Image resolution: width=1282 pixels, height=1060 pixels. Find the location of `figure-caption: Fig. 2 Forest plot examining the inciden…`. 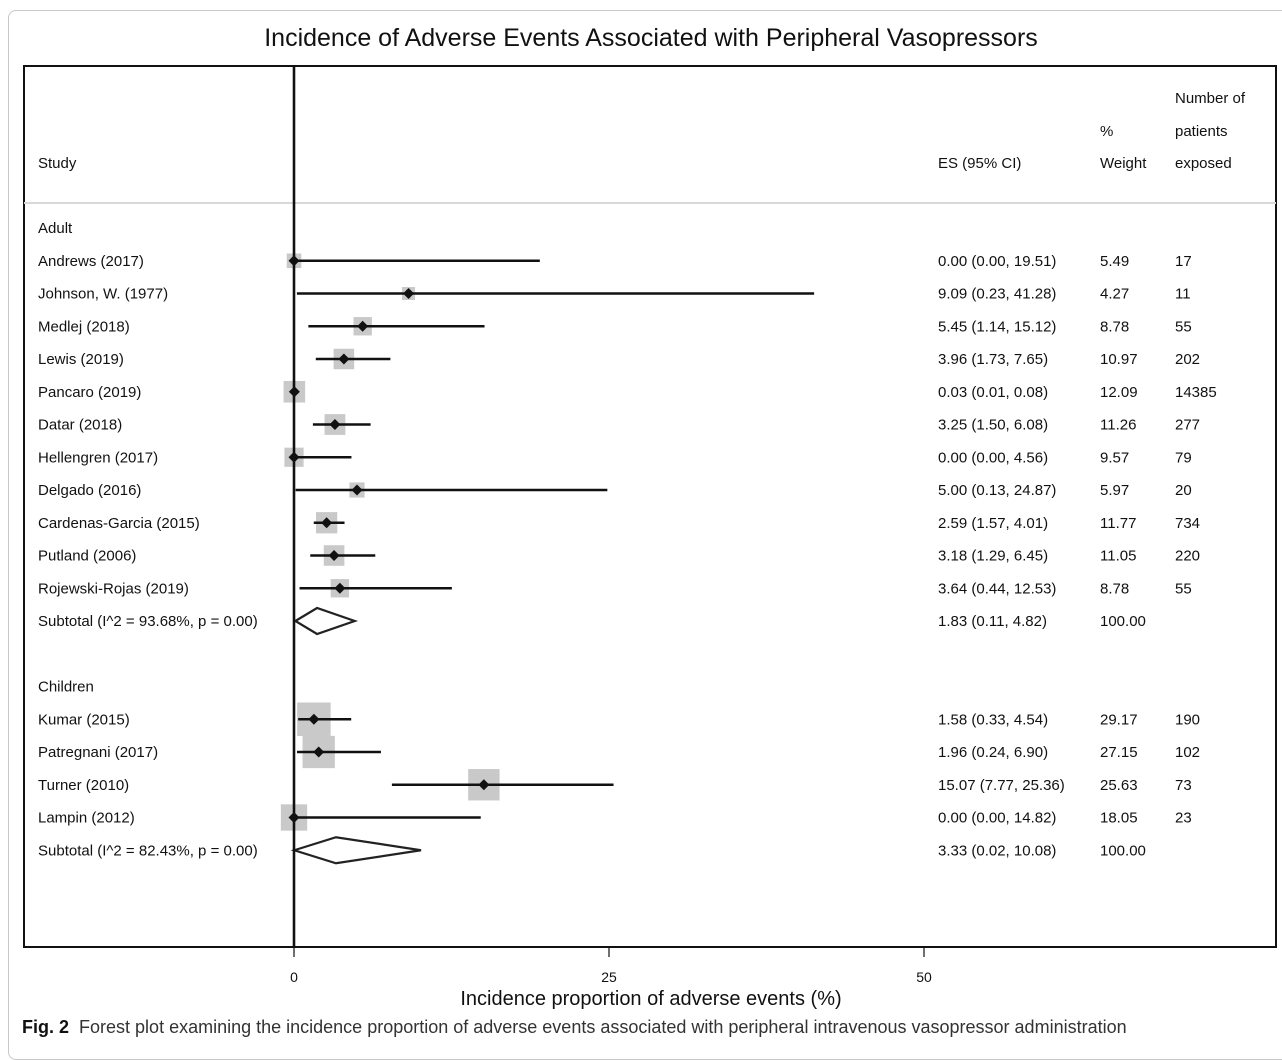

figure-caption: Fig. 2 Forest plot examining the inciden… is located at coordinates (647, 1027).